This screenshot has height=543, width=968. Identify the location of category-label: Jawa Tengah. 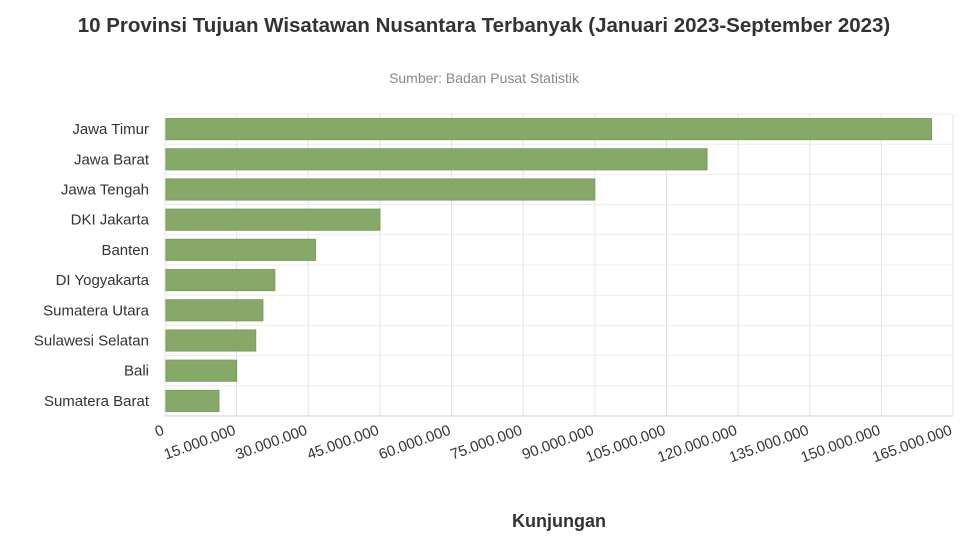
(105, 190).